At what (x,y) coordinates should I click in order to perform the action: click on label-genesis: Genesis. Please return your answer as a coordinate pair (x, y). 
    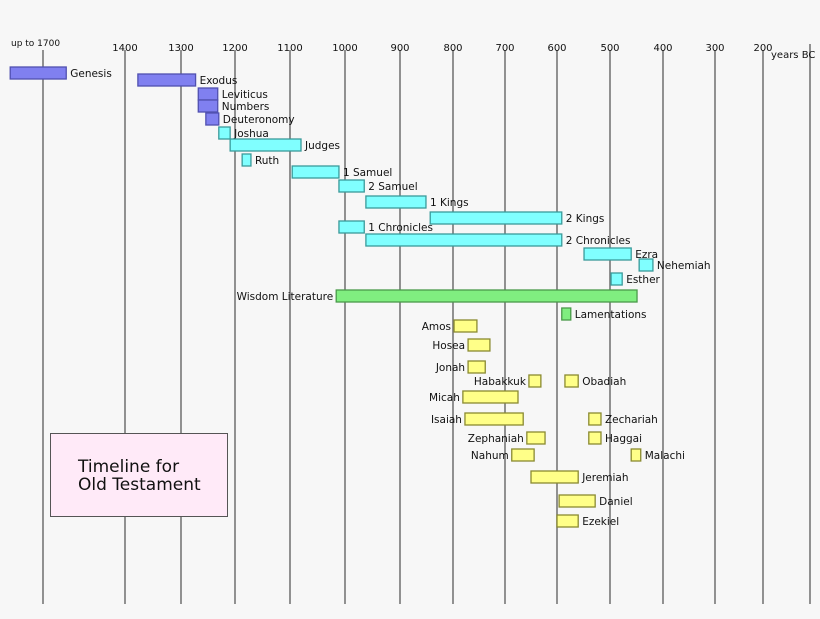
    Looking at the image, I should click on (91, 74).